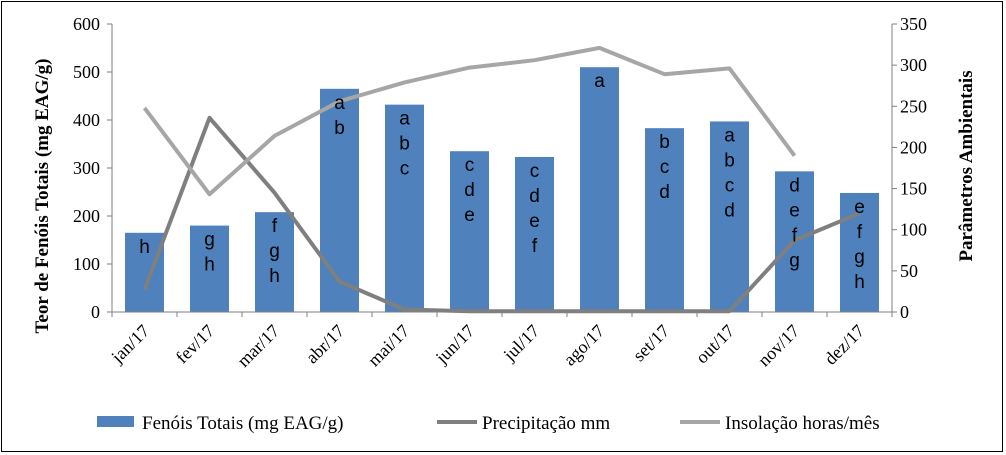 The width and height of the screenshot is (1006, 455). Describe the element at coordinates (470, 165) in the screenshot. I see `bar-label-jun/17: c` at that location.